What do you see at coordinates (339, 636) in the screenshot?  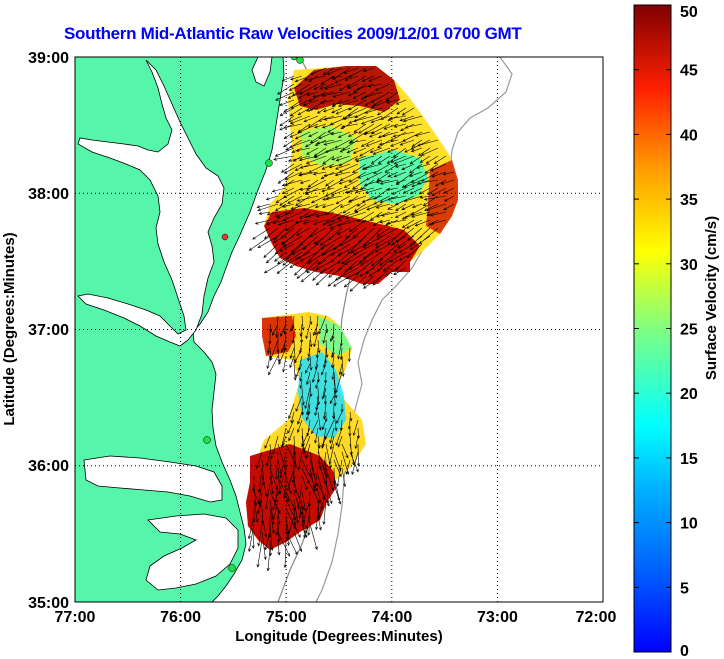 I see `x-axis-title: Longitude (Degrees:Minutes)` at bounding box center [339, 636].